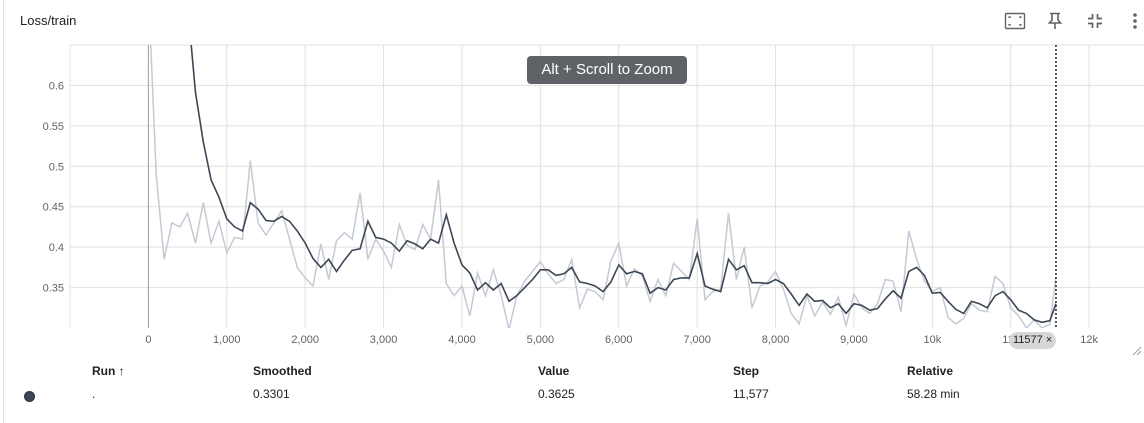 This screenshot has width=1144, height=423. Describe the element at coordinates (1049, 340) in the screenshot. I see `close-icon: ×` at that location.